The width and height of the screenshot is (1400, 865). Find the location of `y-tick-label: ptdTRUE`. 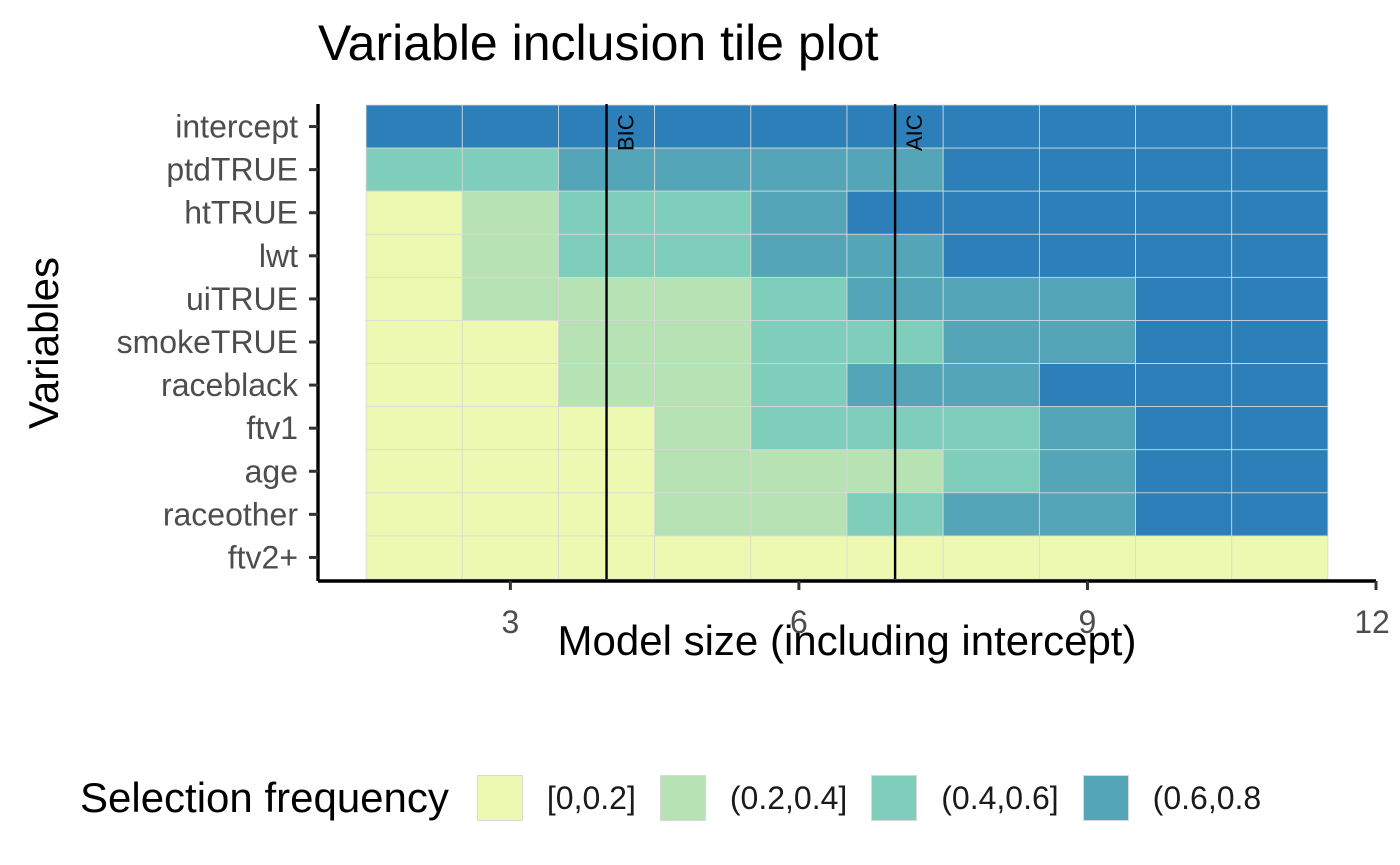

y-tick-label: ptdTRUE is located at coordinates (232, 170).